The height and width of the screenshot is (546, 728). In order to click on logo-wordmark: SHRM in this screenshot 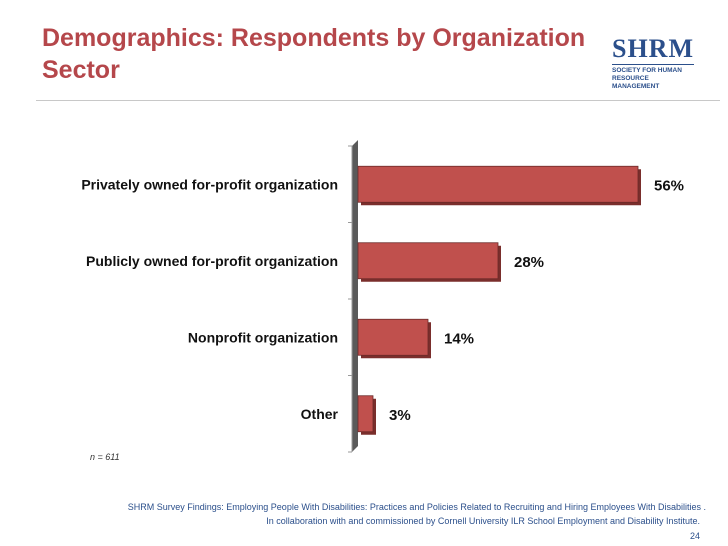, I will do `click(653, 48)`.